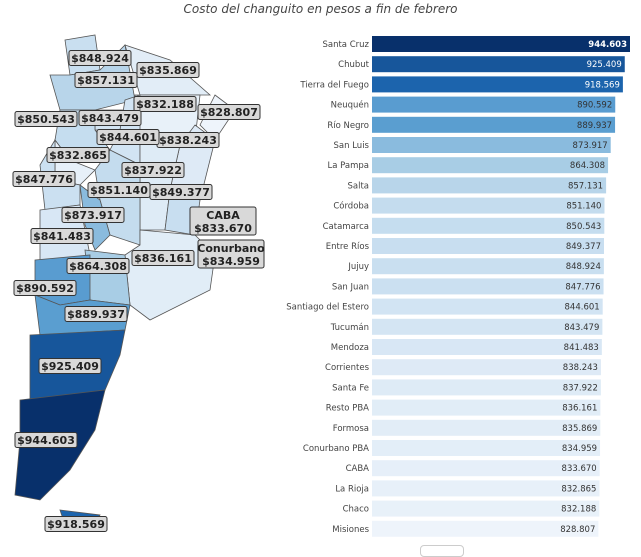 The image size is (641, 557). I want to click on bar-row: Resto PBA 836.161, so click(463, 407).